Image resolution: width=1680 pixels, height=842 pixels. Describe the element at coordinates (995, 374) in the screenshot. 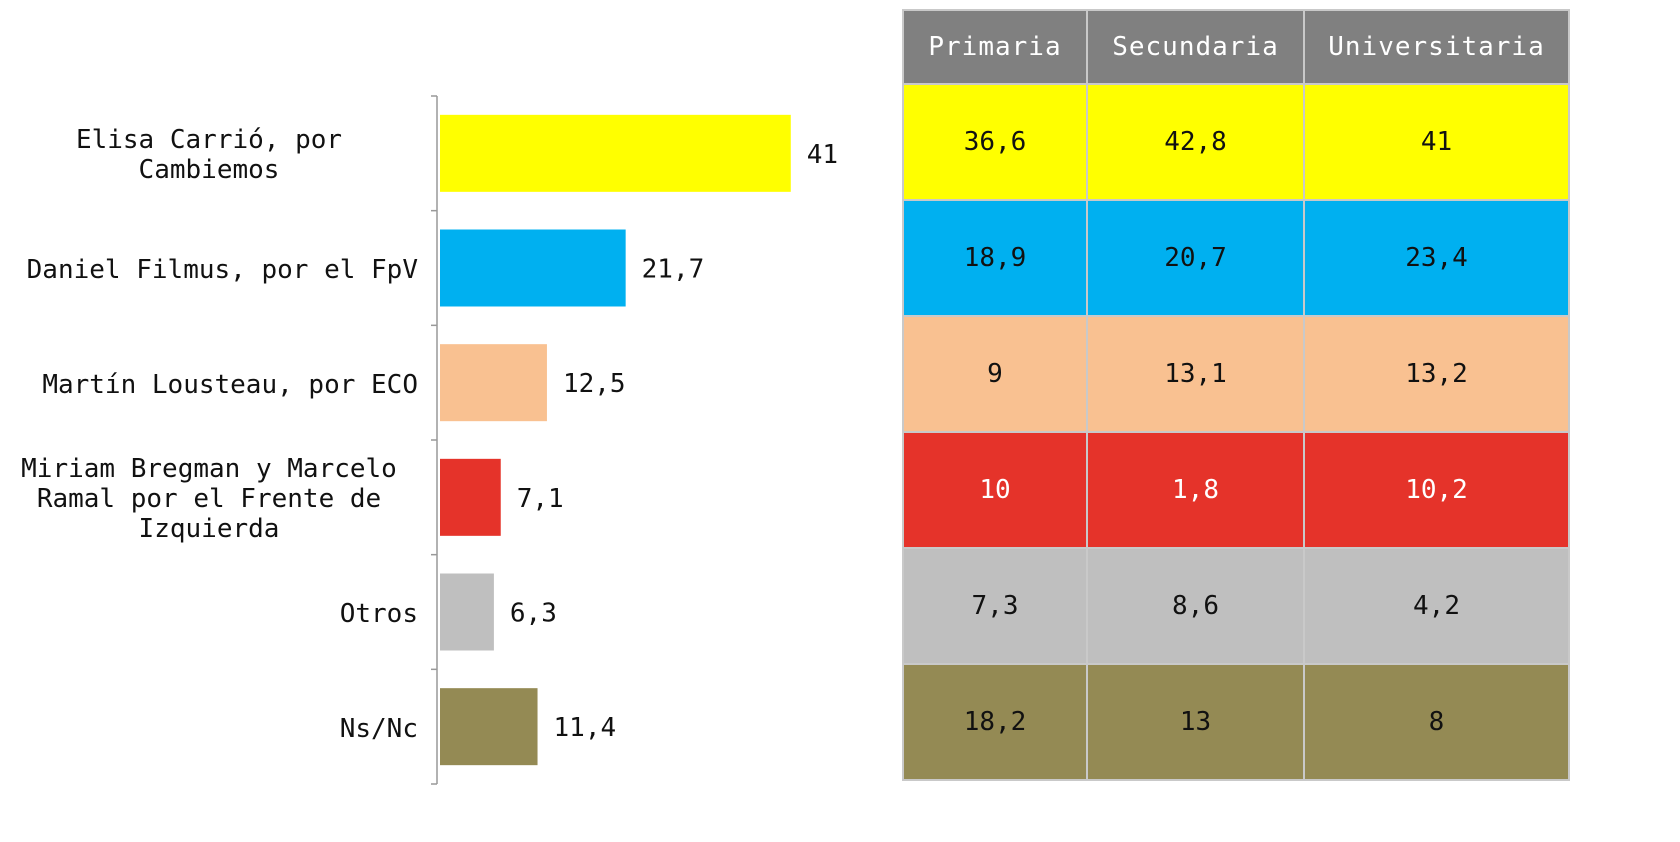

I see `table-cell: 9` at that location.